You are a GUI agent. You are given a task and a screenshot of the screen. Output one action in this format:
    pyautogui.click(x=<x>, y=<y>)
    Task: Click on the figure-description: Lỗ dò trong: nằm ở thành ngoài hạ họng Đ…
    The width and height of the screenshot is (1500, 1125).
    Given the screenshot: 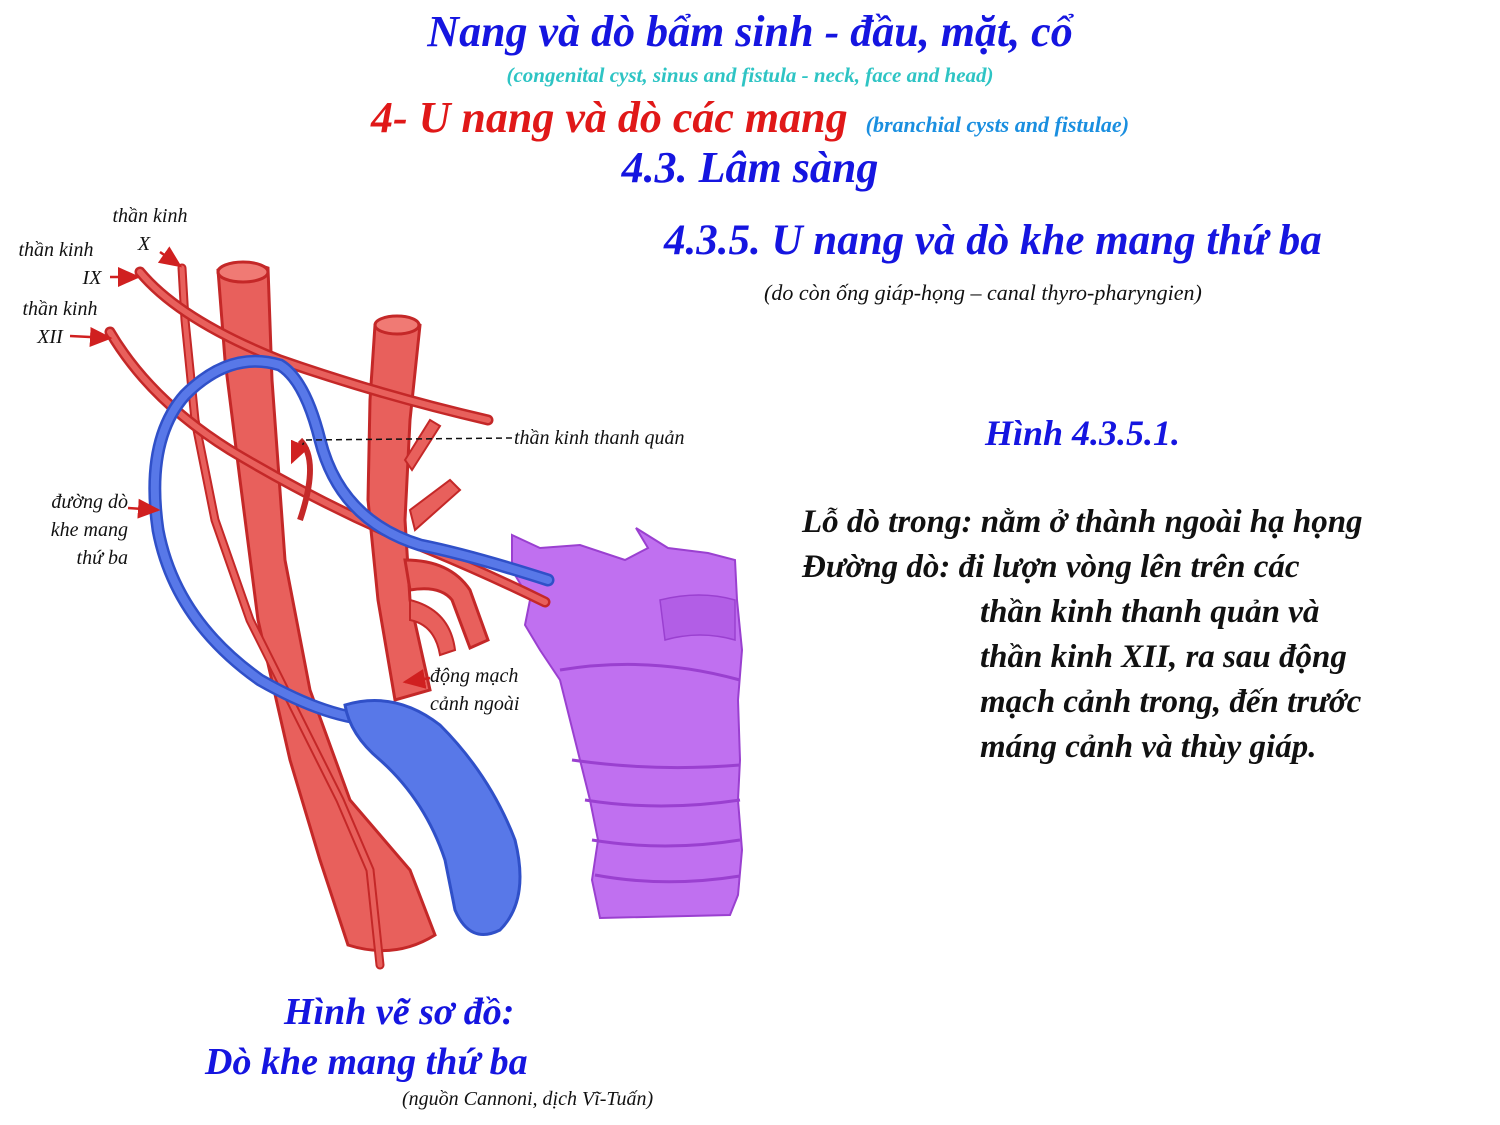 What is the action you would take?
    pyautogui.click(x=1082, y=635)
    